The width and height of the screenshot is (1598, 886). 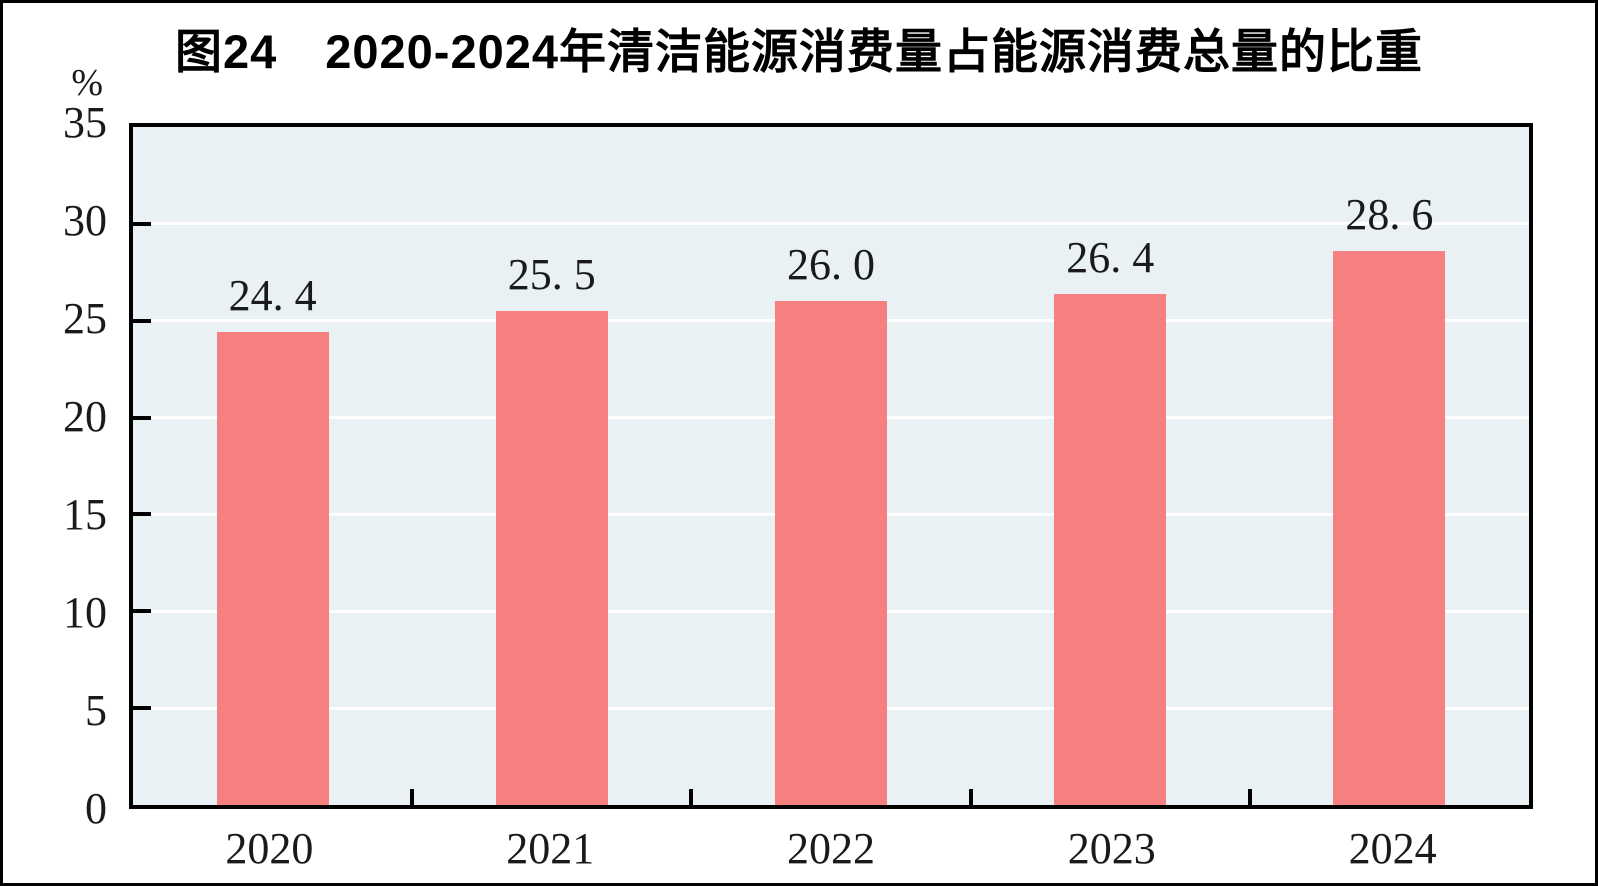 I want to click on x-tick-label-2020: 2020, so click(x=269, y=848).